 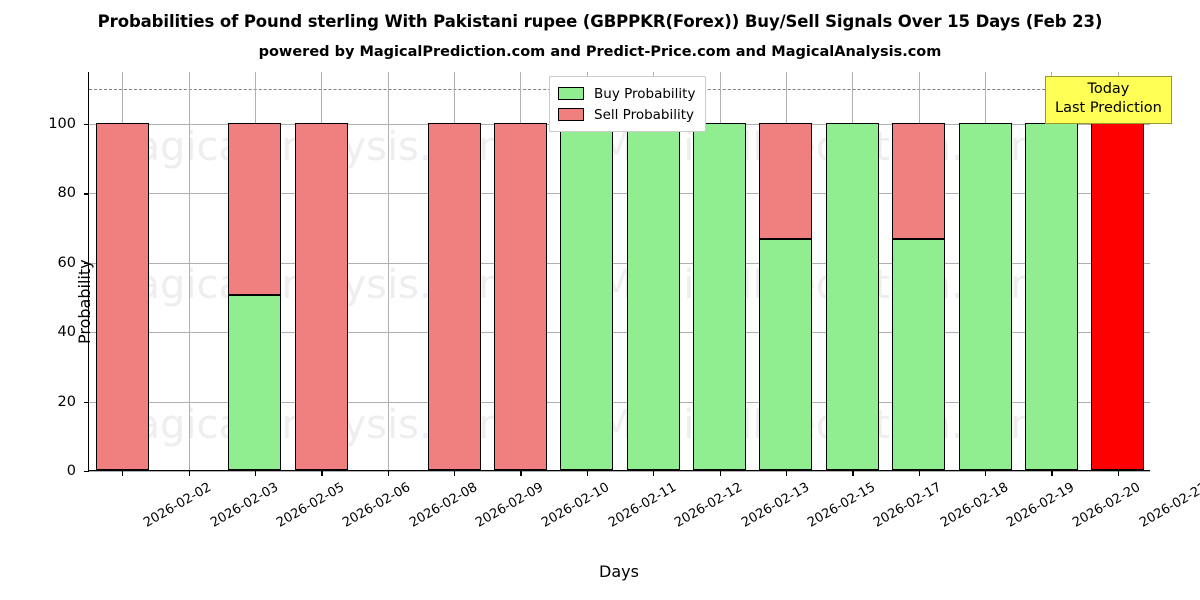 I want to click on x-tick-label: 2026-02-13, so click(x=775, y=505).